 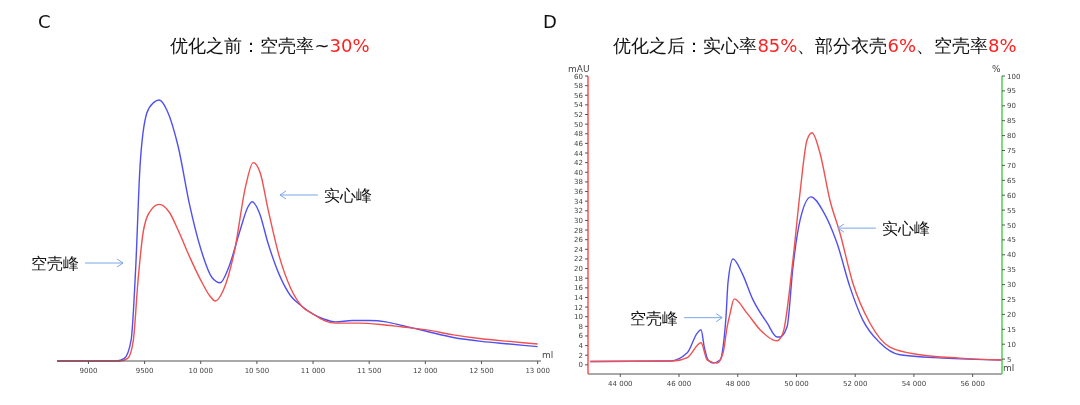 What do you see at coordinates (550, 21) in the screenshot?
I see `text: D` at bounding box center [550, 21].